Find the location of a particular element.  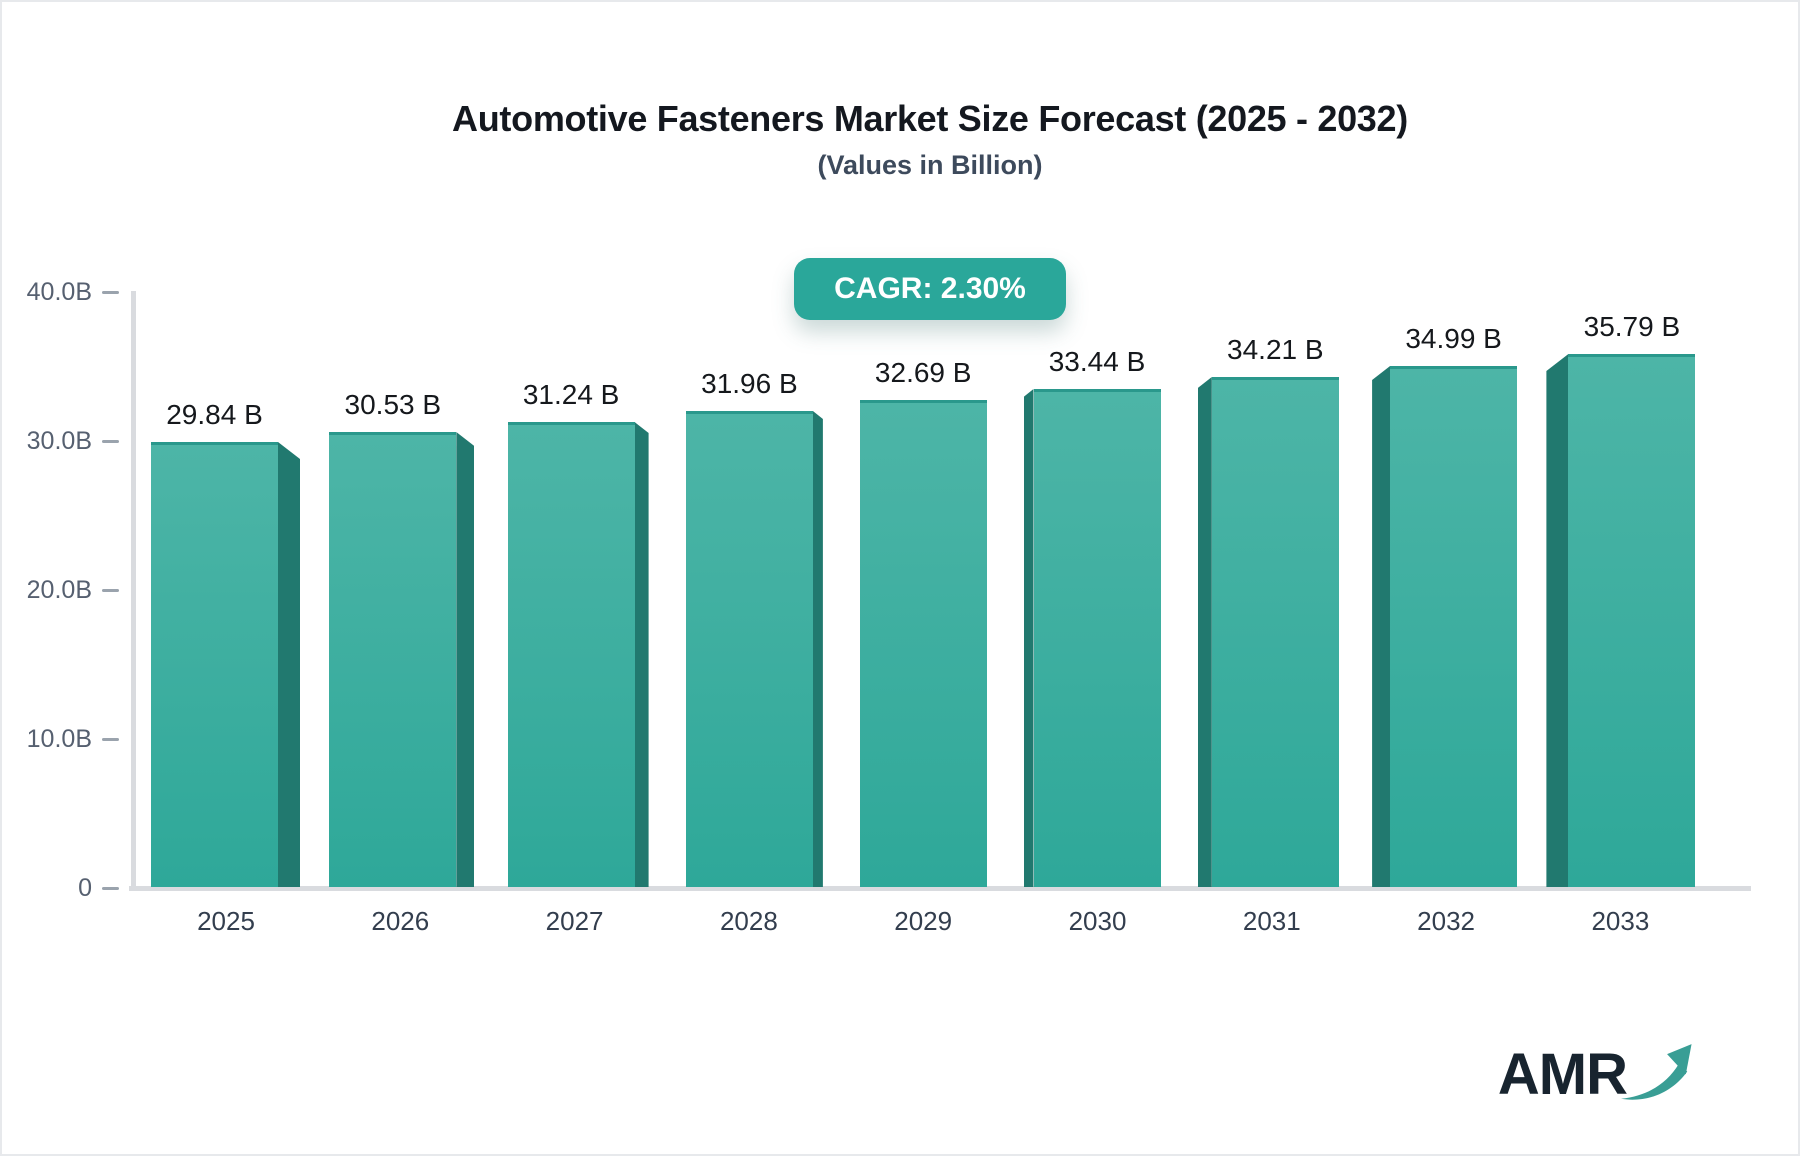

y-axis-tick-label: 40.0B is located at coordinates (59, 292).